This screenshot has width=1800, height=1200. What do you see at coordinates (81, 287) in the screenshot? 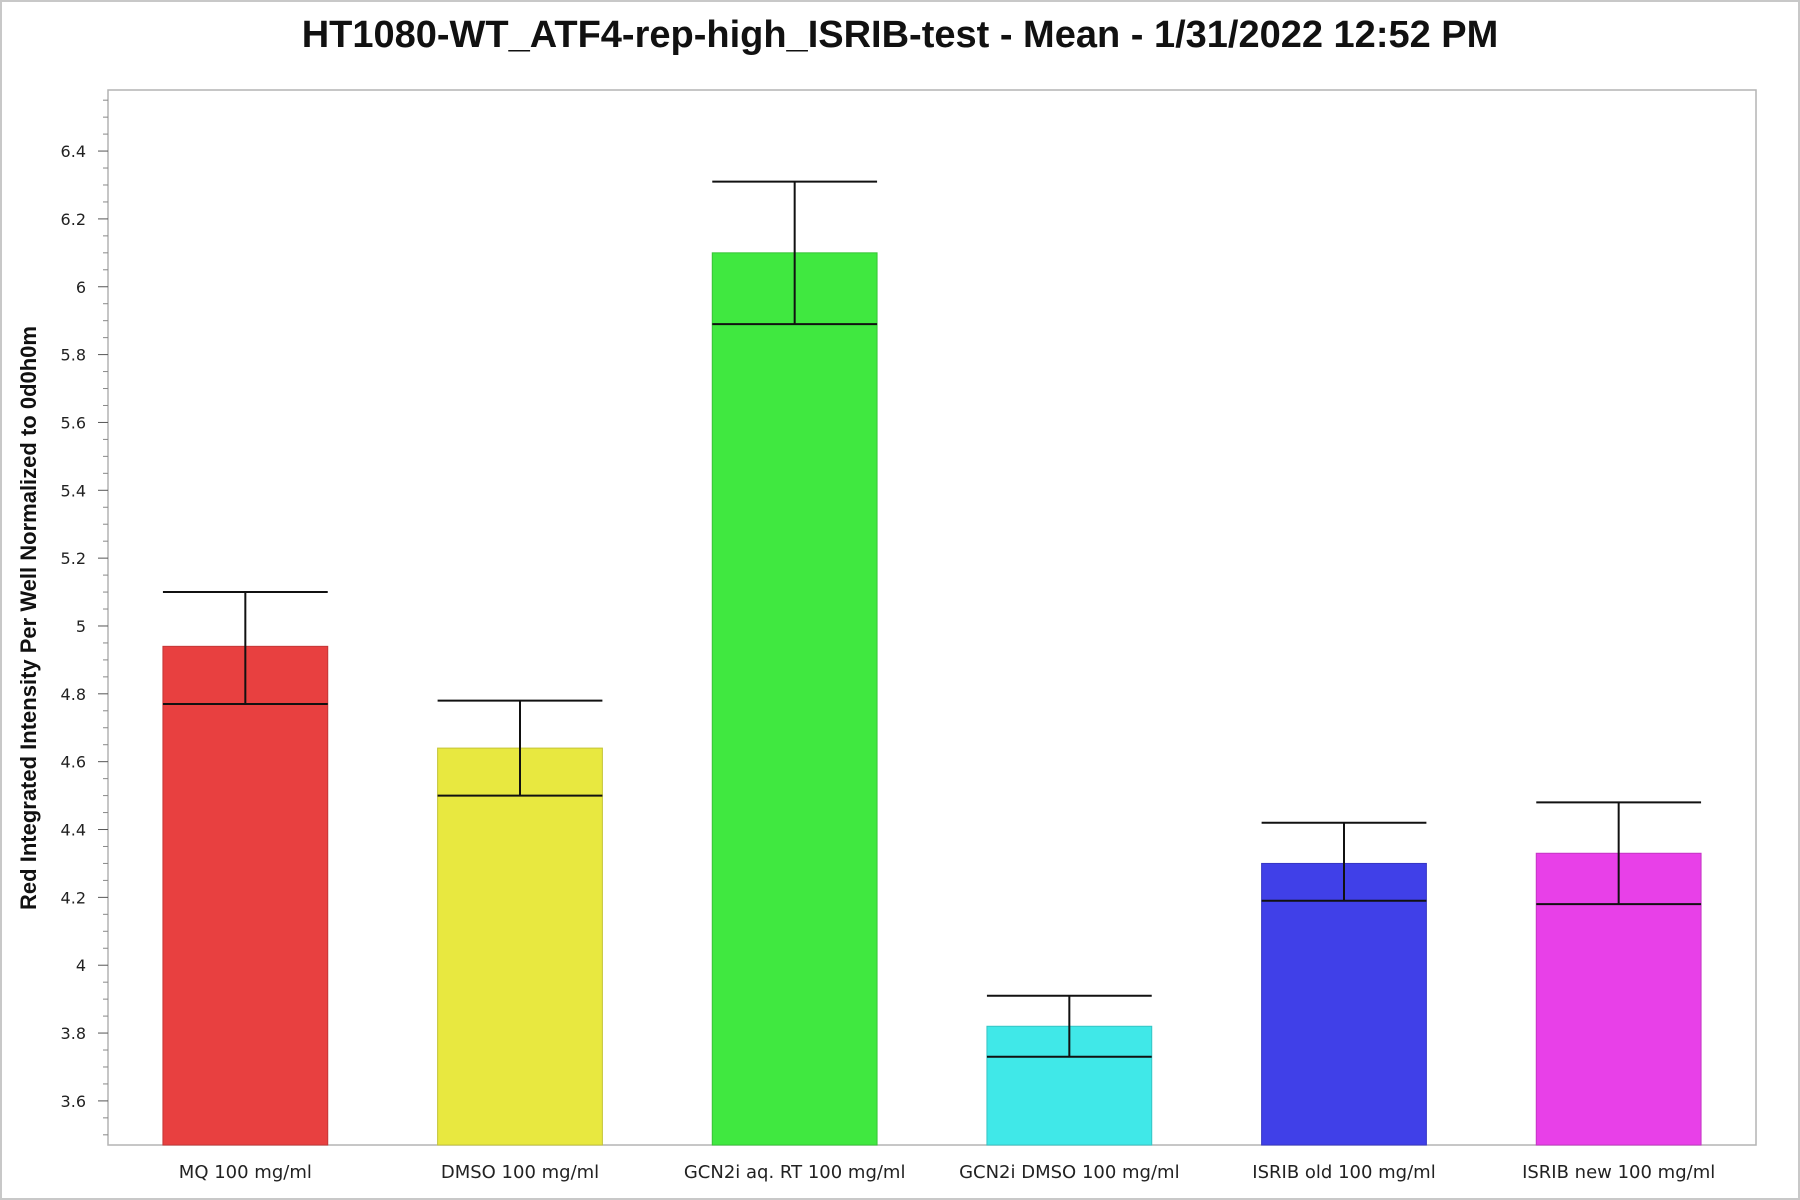
I see `y-tick-label: 6` at bounding box center [81, 287].